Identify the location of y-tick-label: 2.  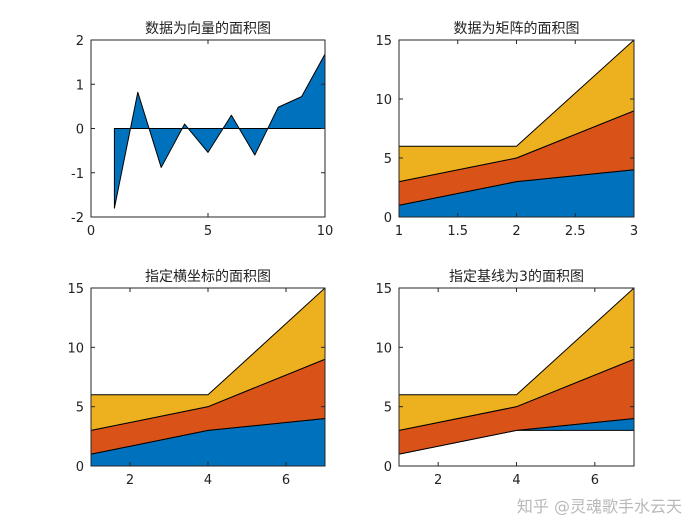
(80, 41).